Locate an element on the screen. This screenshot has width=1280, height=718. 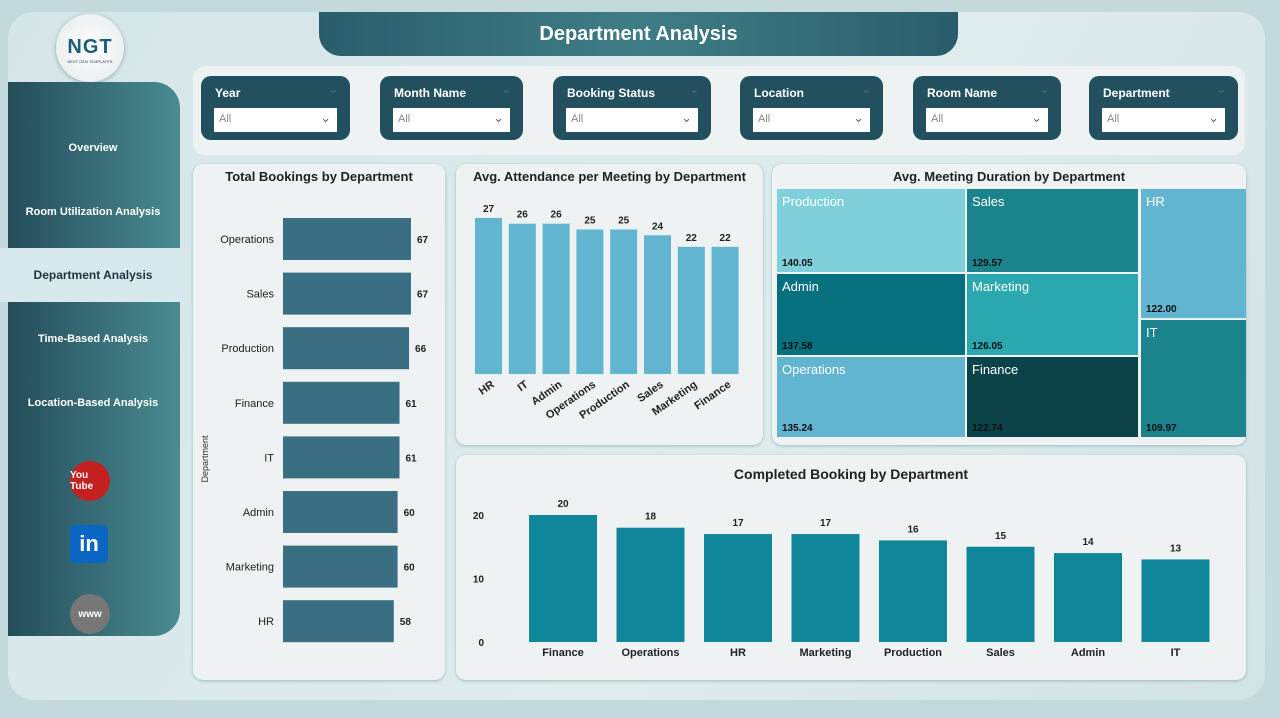
data-label: 15 is located at coordinates (1001, 536).